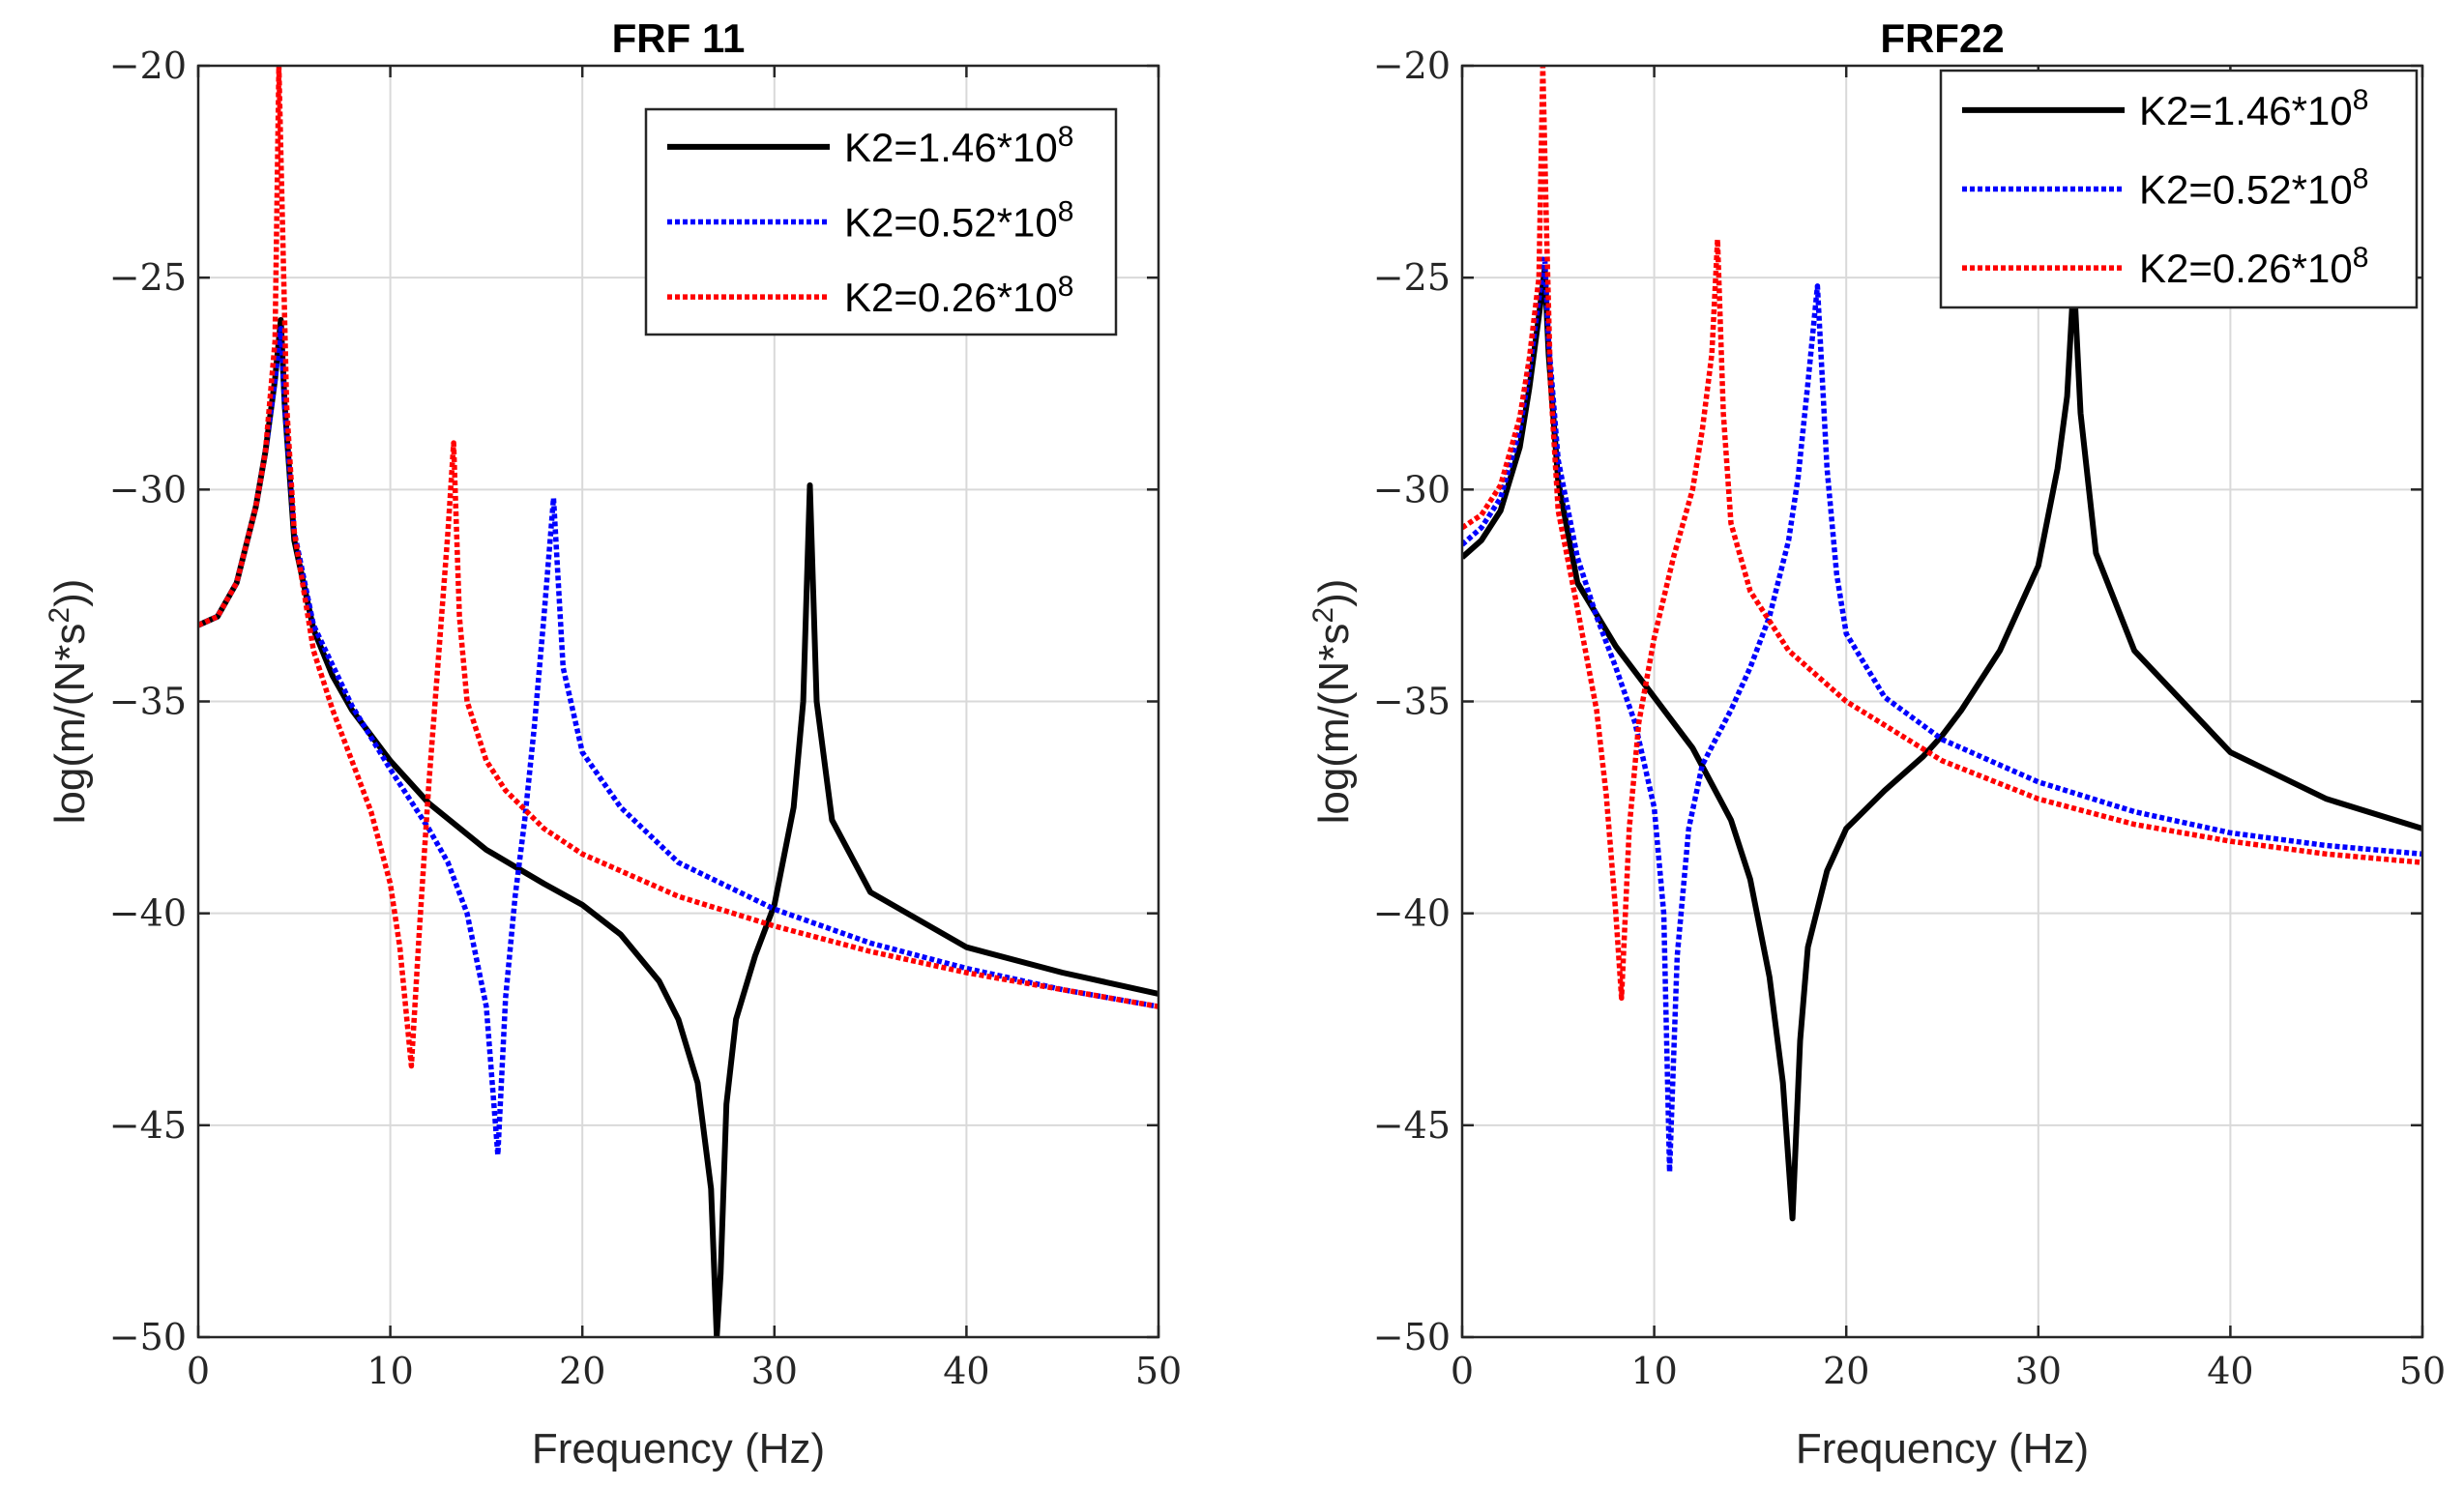  I want to click on chart-title: FRF22, so click(1942, 38).